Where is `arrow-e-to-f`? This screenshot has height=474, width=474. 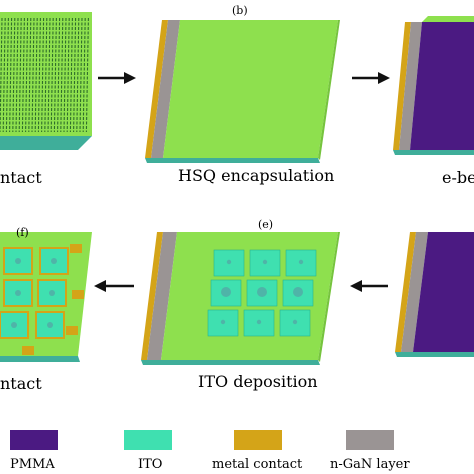
arrow-e-to-f is located at coordinates (114, 286).